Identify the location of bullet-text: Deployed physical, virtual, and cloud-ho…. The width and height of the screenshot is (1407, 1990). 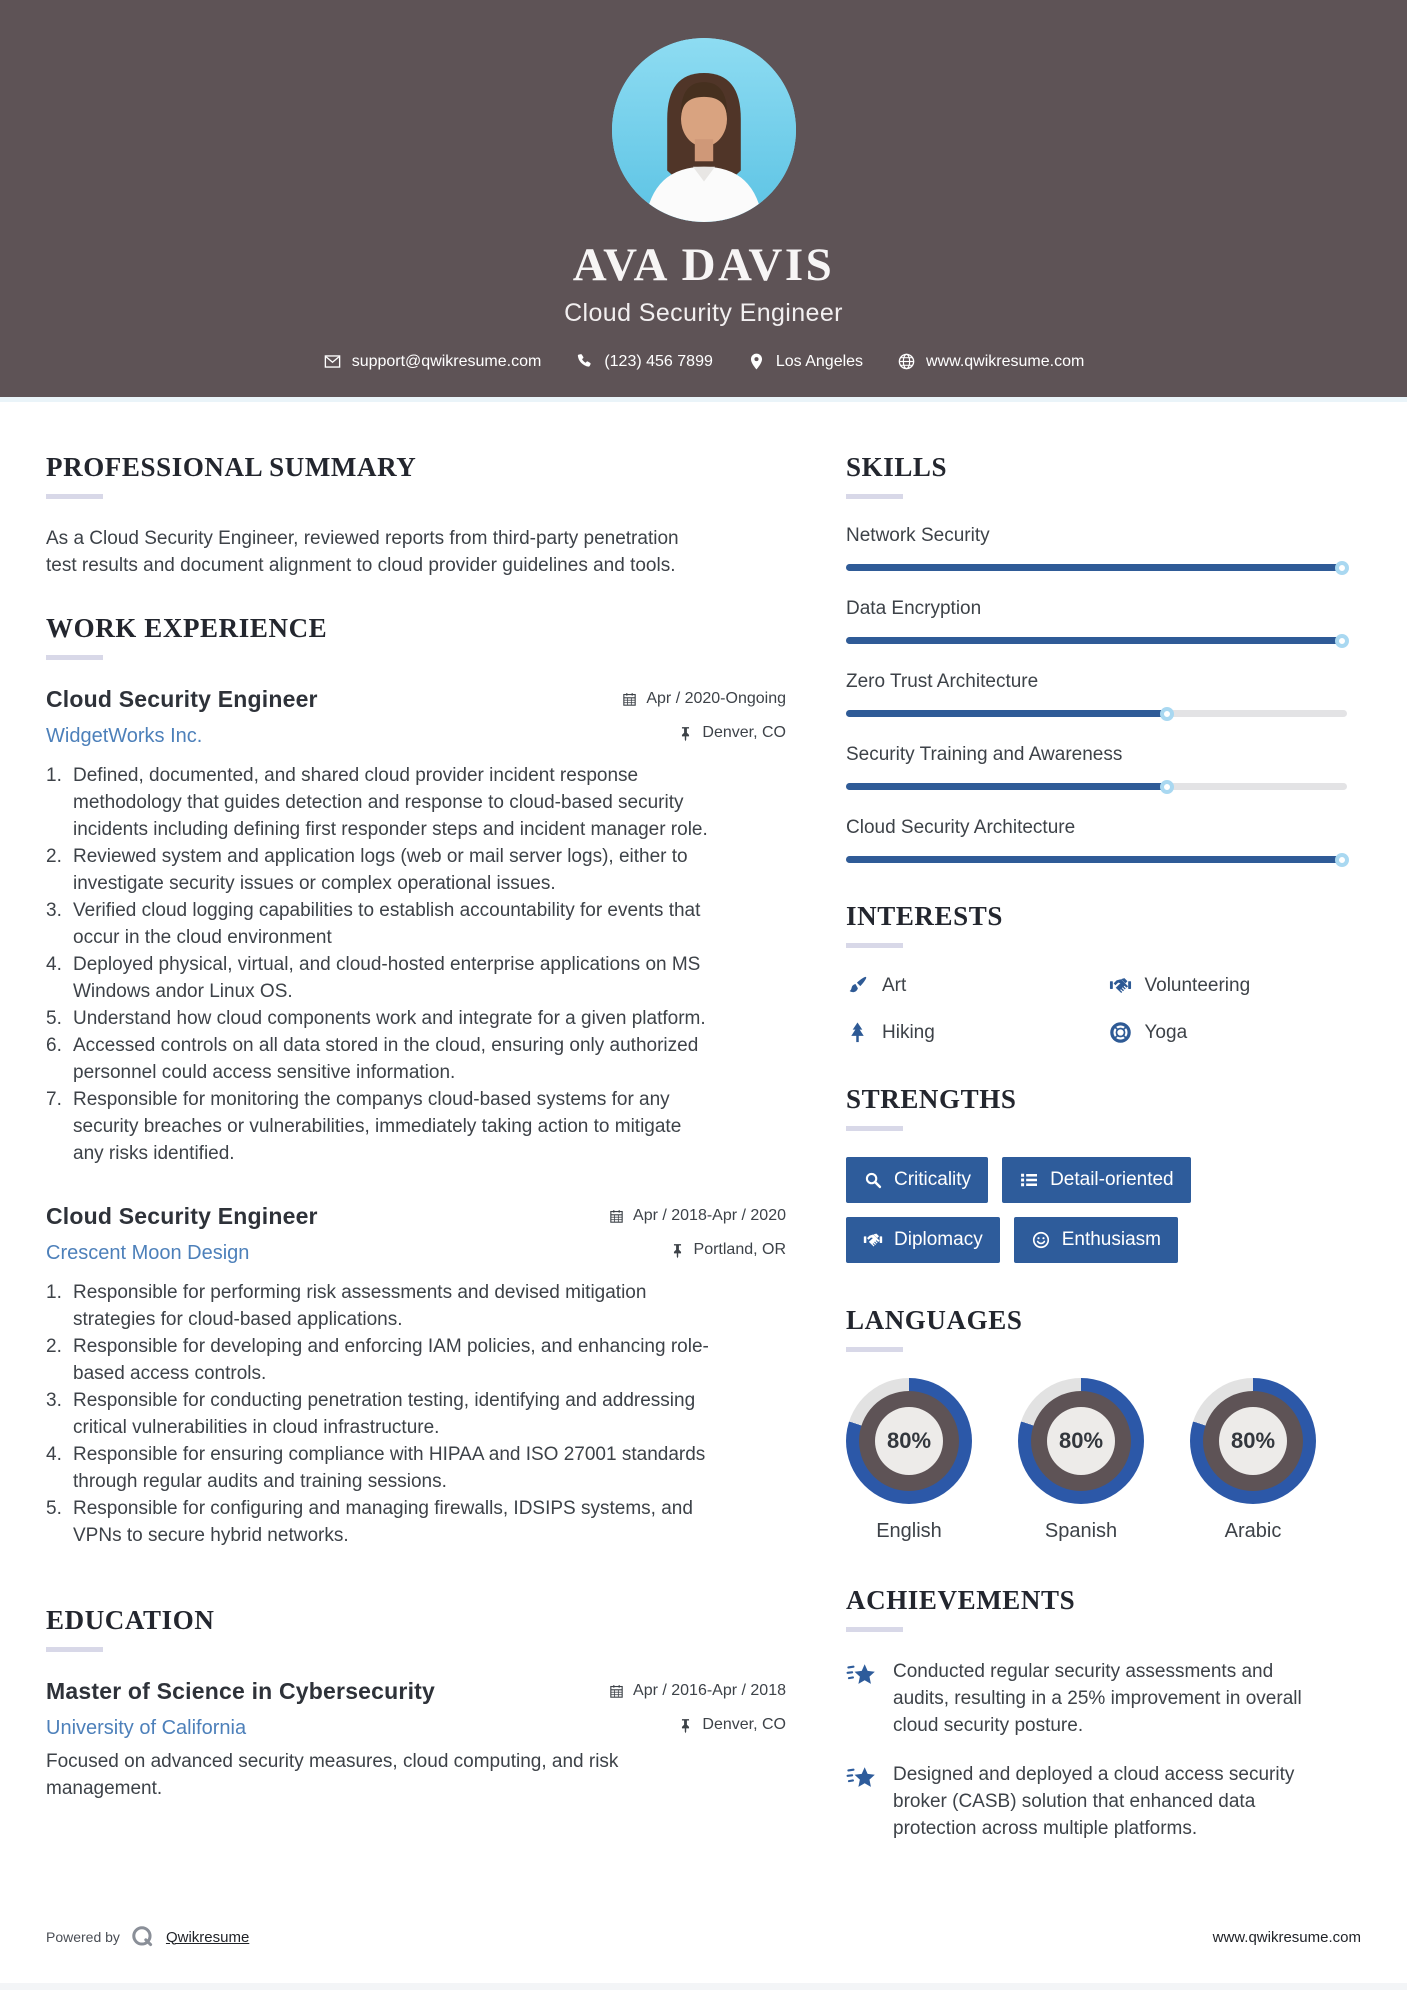
(387, 978).